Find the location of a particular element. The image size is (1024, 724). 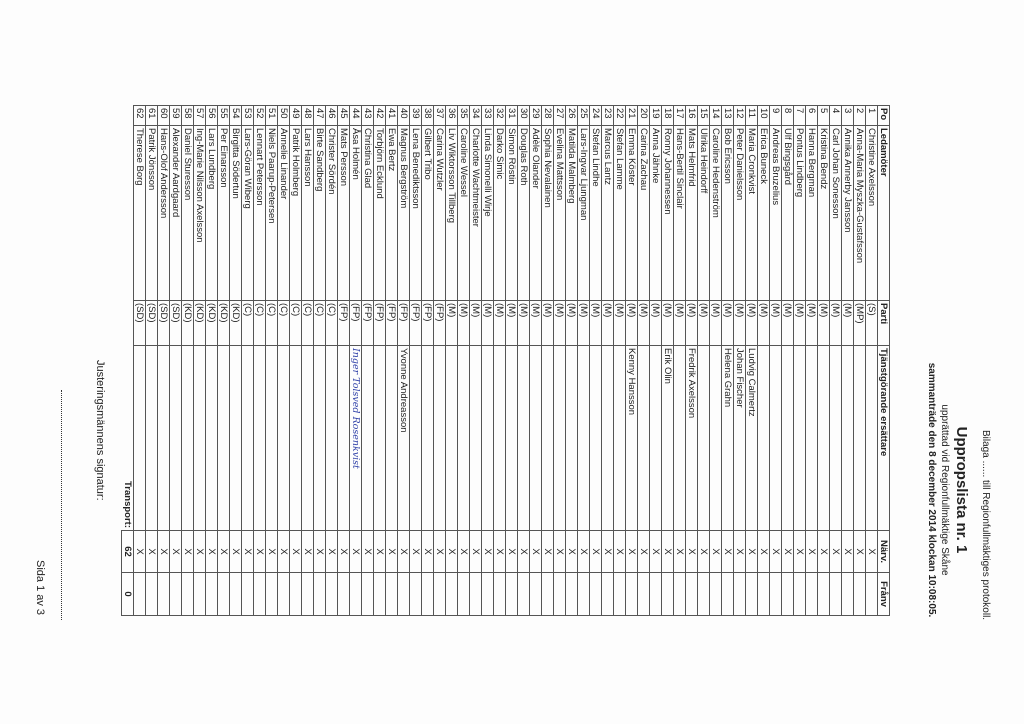

member-name: Birte Sandberg is located at coordinates (319, 213).